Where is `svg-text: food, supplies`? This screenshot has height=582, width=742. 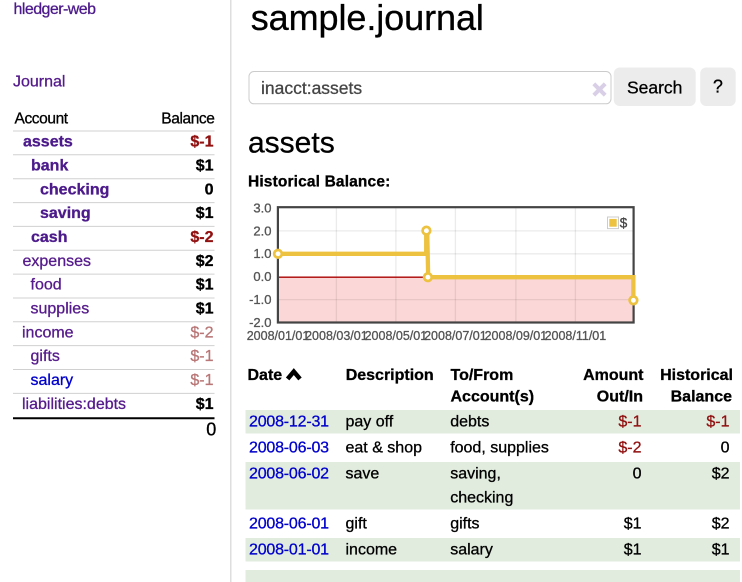
svg-text: food, supplies is located at coordinates (499, 447).